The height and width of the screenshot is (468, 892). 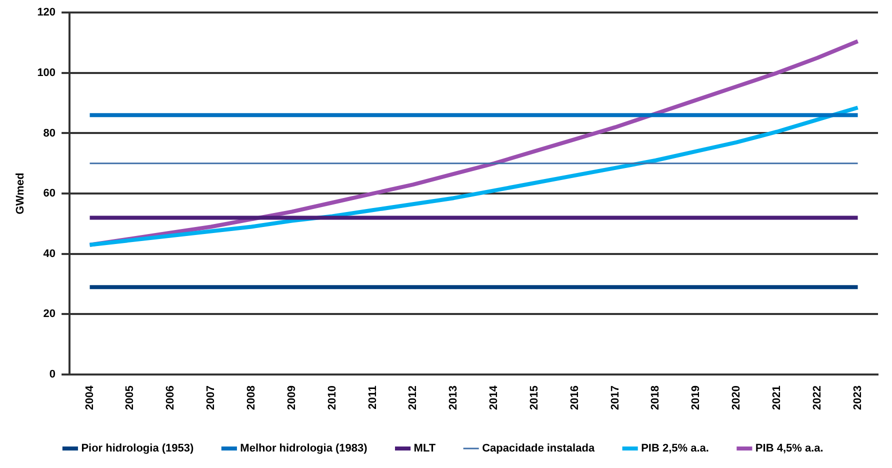 I want to click on legend-label: Melhor hidrologia (1983), so click(x=304, y=448).